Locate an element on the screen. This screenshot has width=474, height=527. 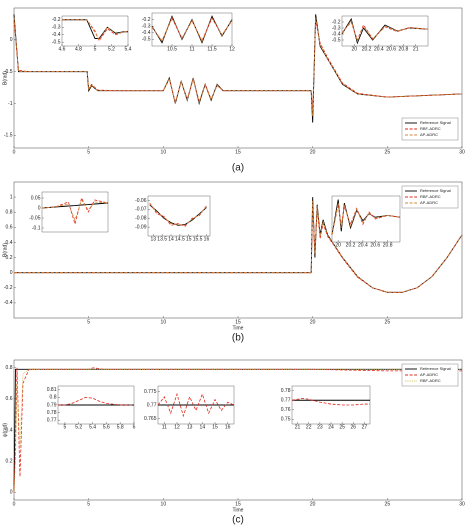
x-tick-label: 11.5 is located at coordinates (212, 49).